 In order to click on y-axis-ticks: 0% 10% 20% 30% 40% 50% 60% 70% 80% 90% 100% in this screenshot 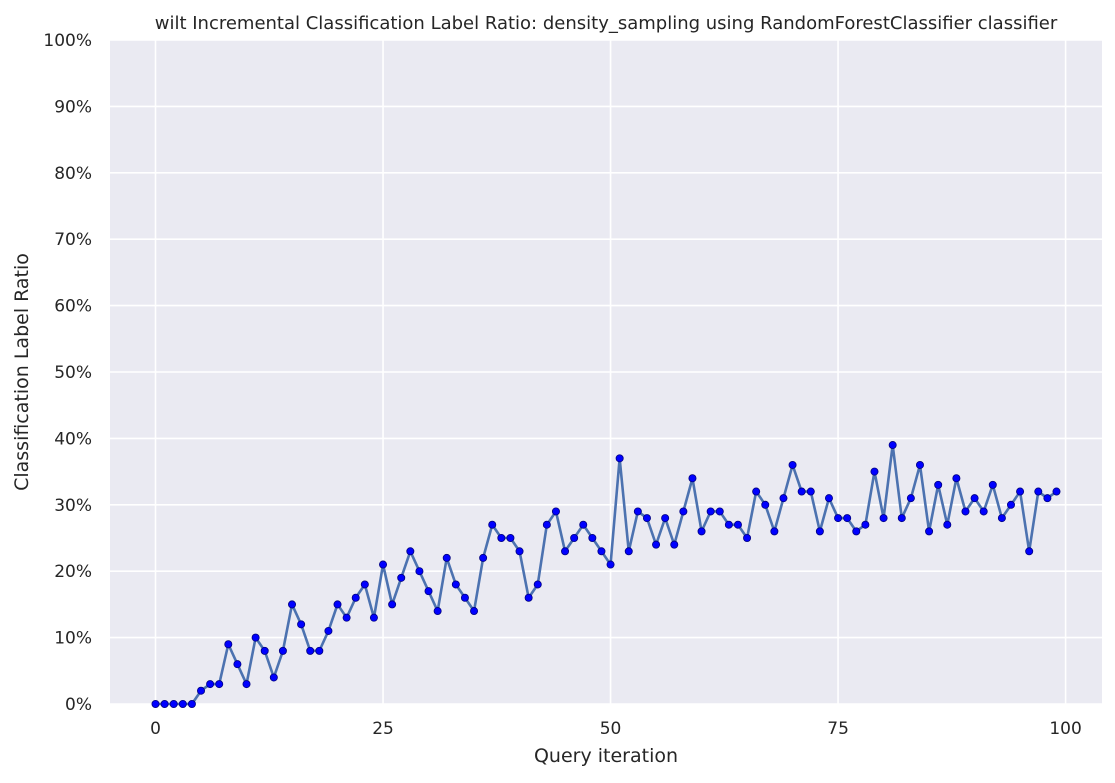, I will do `click(67, 373)`.